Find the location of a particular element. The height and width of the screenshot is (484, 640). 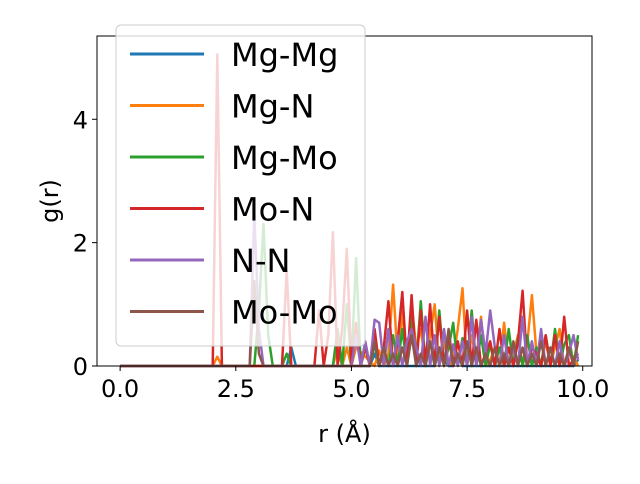

y-tick-label: 4 is located at coordinates (80, 120).